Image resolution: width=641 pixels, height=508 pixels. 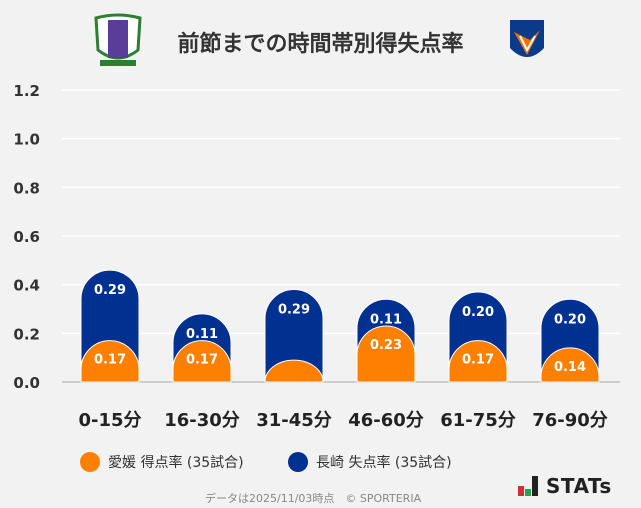 What do you see at coordinates (313, 498) in the screenshot?
I see `footer-note: データは2025/11/03時点 © SPORTERIA` at bounding box center [313, 498].